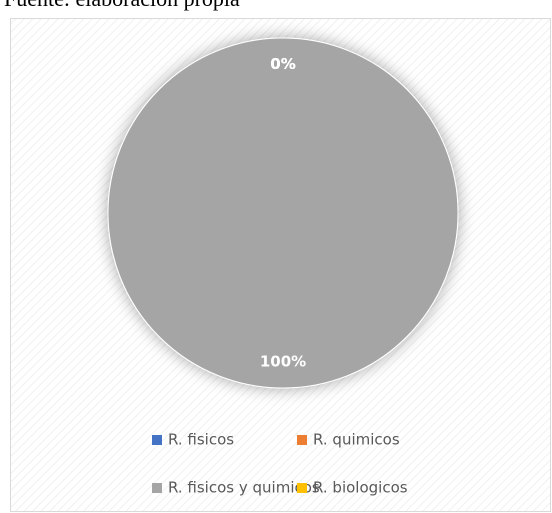 This screenshot has height=513, width=552. What do you see at coordinates (201, 440) in the screenshot?
I see `legend-label: R. fisicos` at bounding box center [201, 440].